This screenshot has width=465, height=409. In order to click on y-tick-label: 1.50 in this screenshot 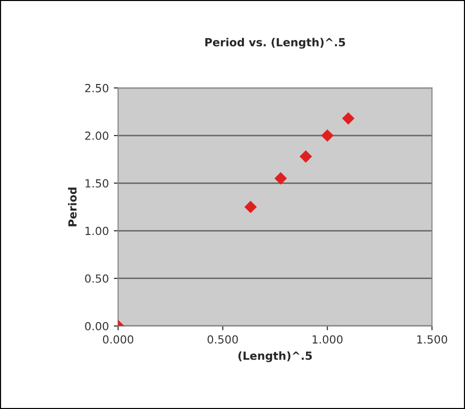, I will do `click(97, 183)`.